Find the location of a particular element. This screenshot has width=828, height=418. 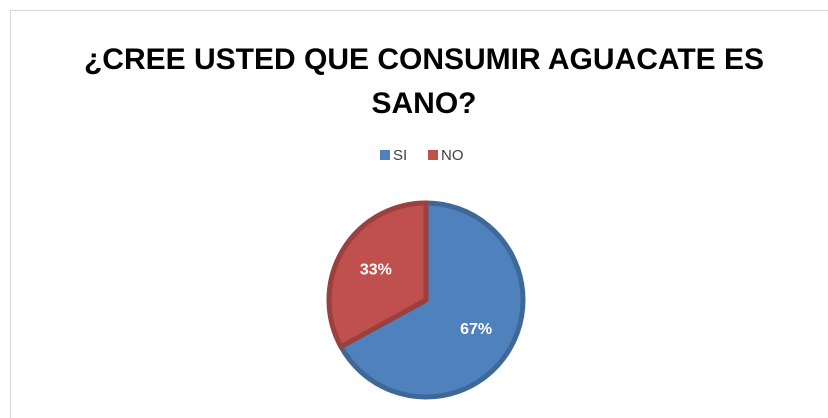

data-label: 33% is located at coordinates (376, 270).